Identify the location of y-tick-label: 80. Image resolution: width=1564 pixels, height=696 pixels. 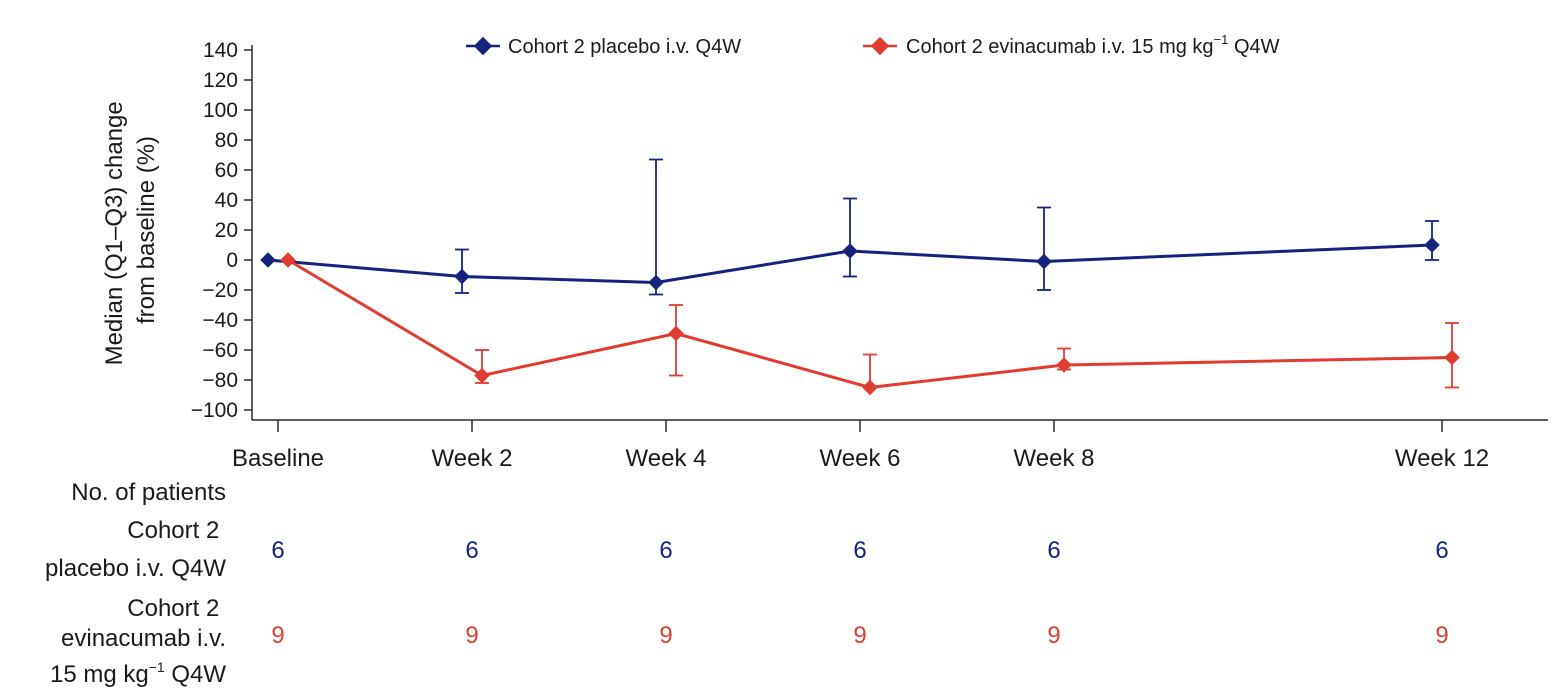
(226, 140).